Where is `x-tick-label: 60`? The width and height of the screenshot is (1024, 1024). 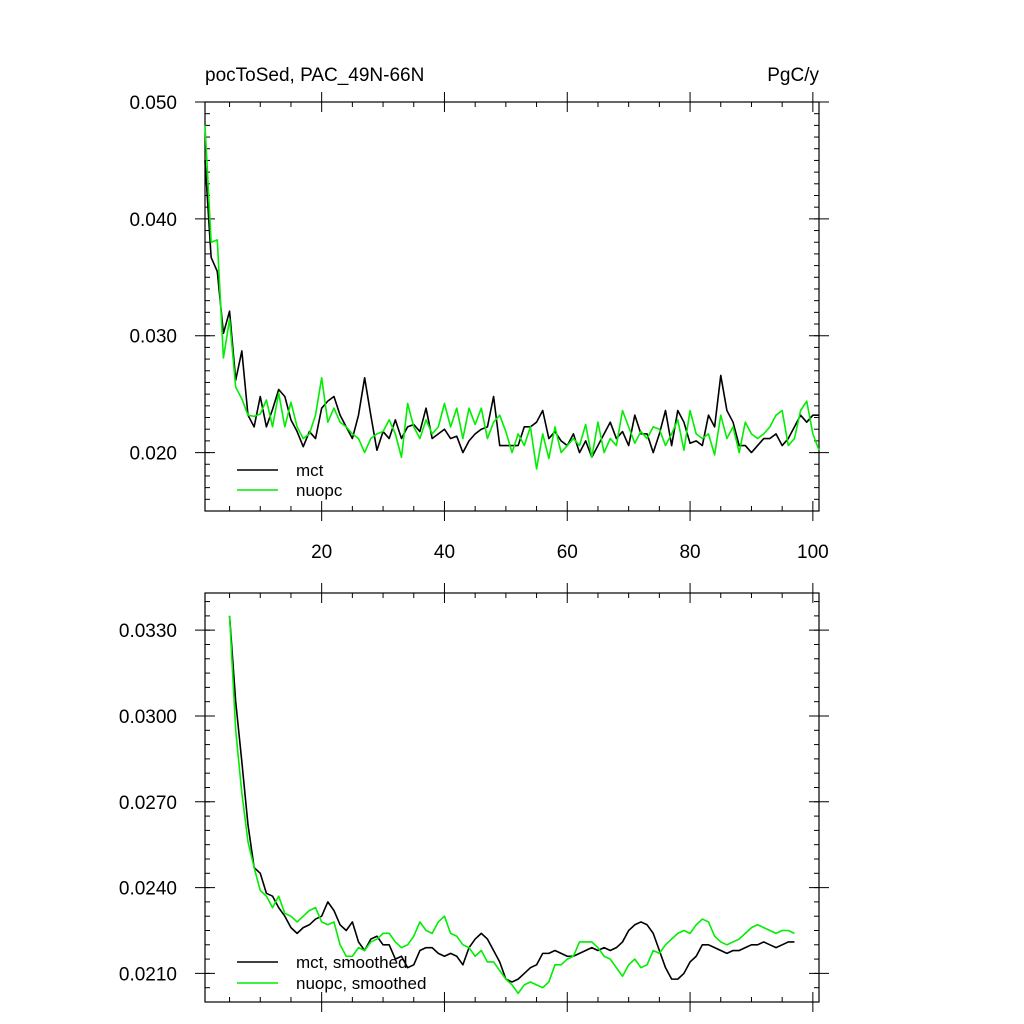 x-tick-label: 60 is located at coordinates (567, 552).